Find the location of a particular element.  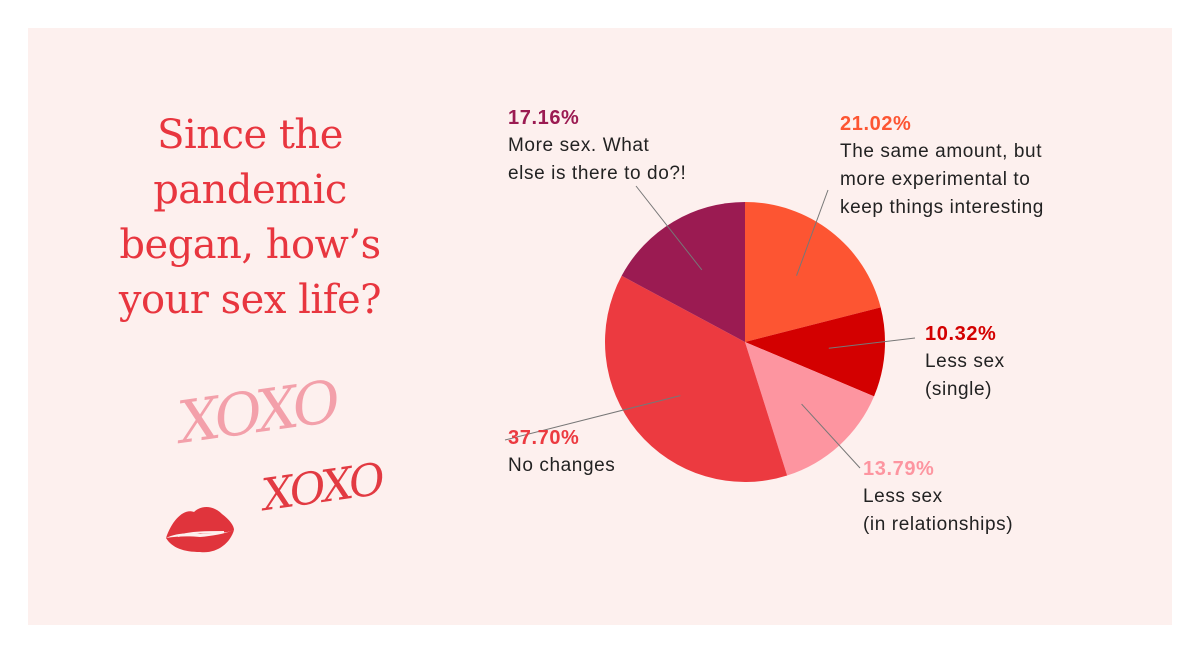

category-label: Less sex (single) is located at coordinates (965, 375).